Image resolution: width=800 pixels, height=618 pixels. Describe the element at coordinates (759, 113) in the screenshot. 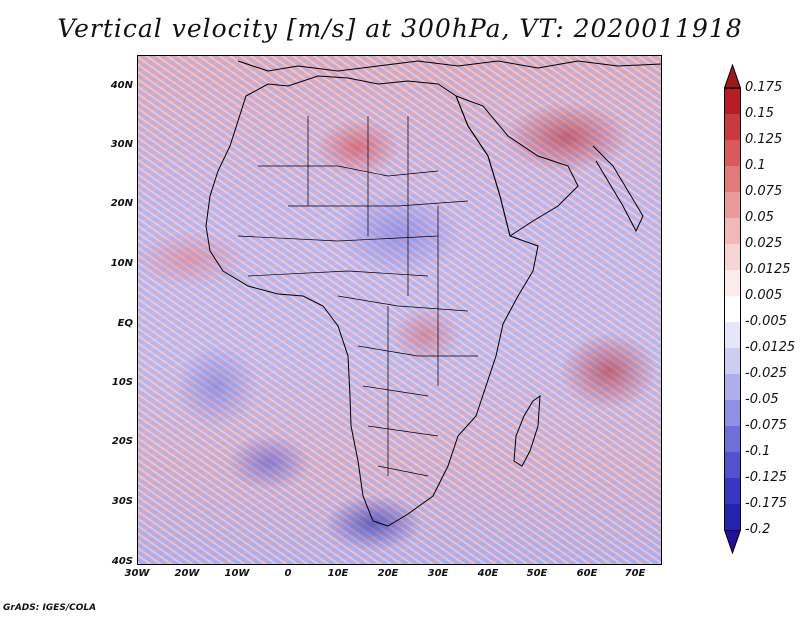

I see `colorbar-label: 0.15` at that location.